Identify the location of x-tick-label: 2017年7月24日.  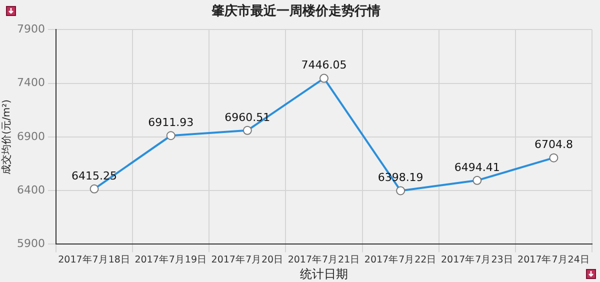
(554, 259).